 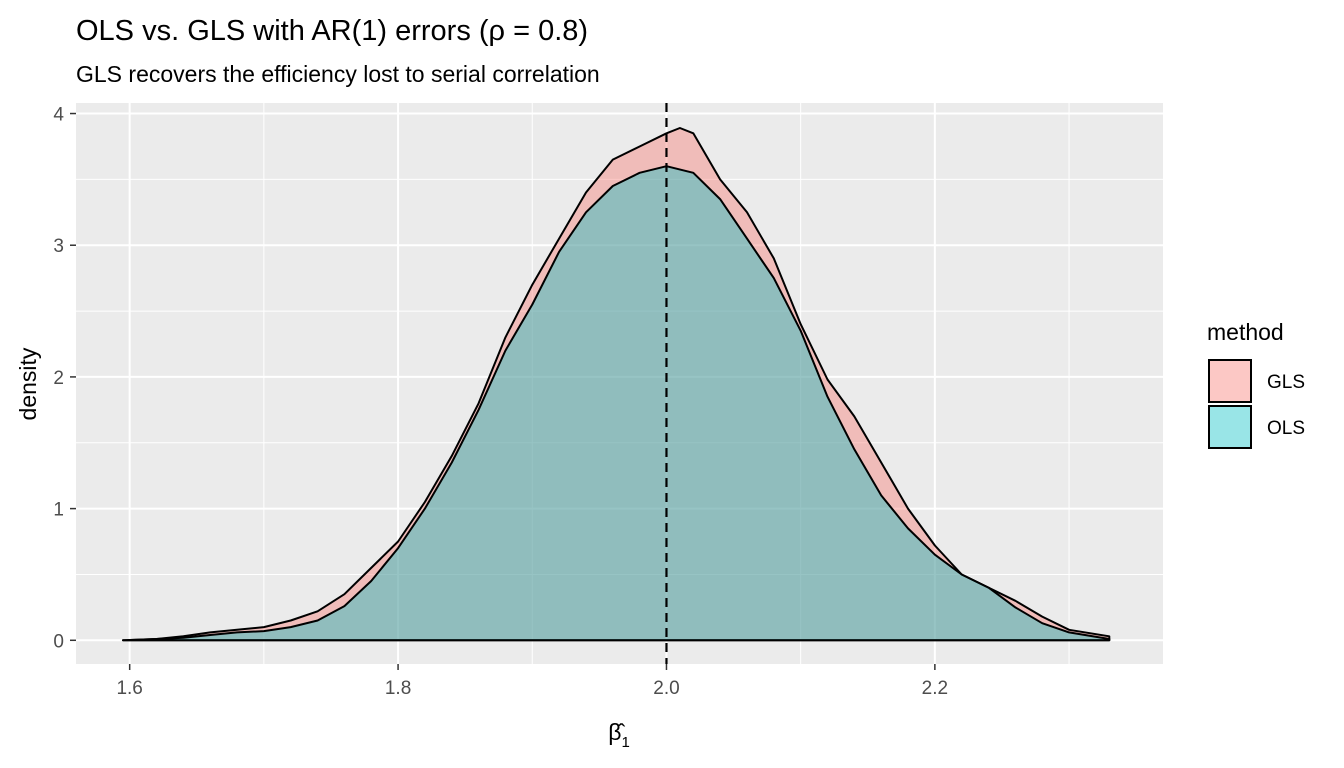 I want to click on y-tick-label: 2, so click(x=58, y=378).